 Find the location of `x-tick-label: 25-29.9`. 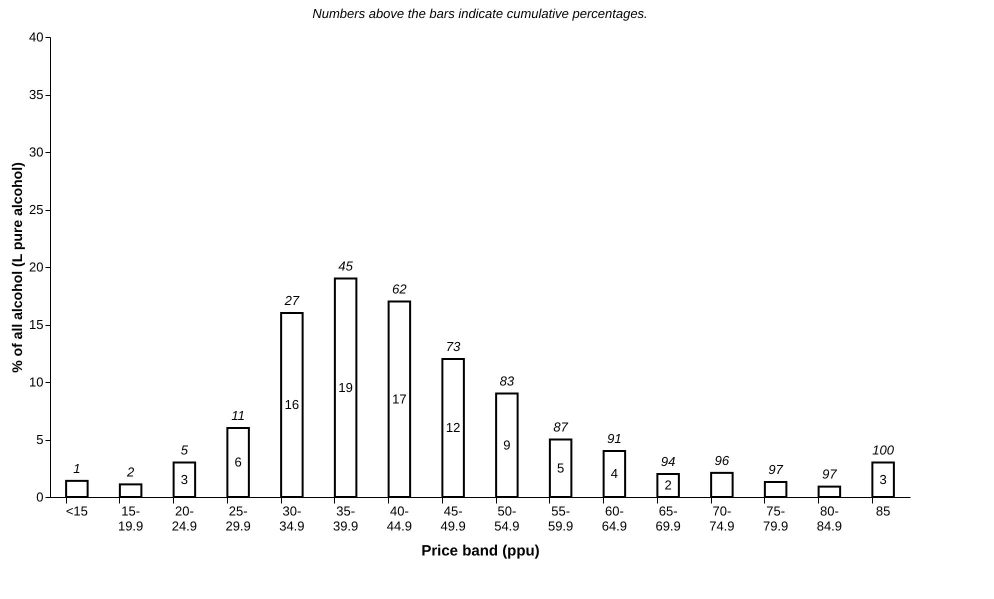

x-tick-label: 25-29.9 is located at coordinates (238, 519).